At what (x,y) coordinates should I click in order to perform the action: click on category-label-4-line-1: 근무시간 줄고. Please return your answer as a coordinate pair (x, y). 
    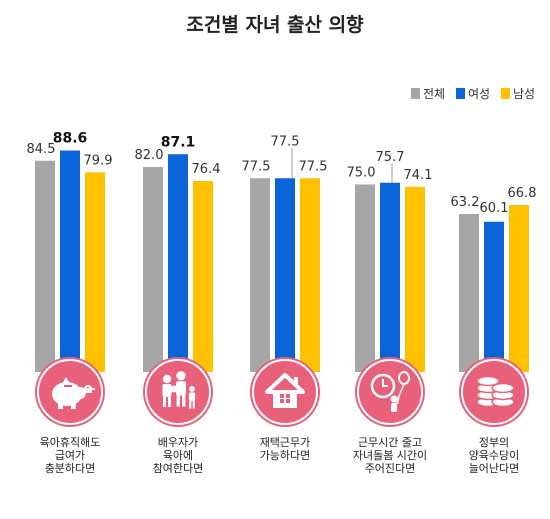
    Looking at the image, I should click on (390, 442).